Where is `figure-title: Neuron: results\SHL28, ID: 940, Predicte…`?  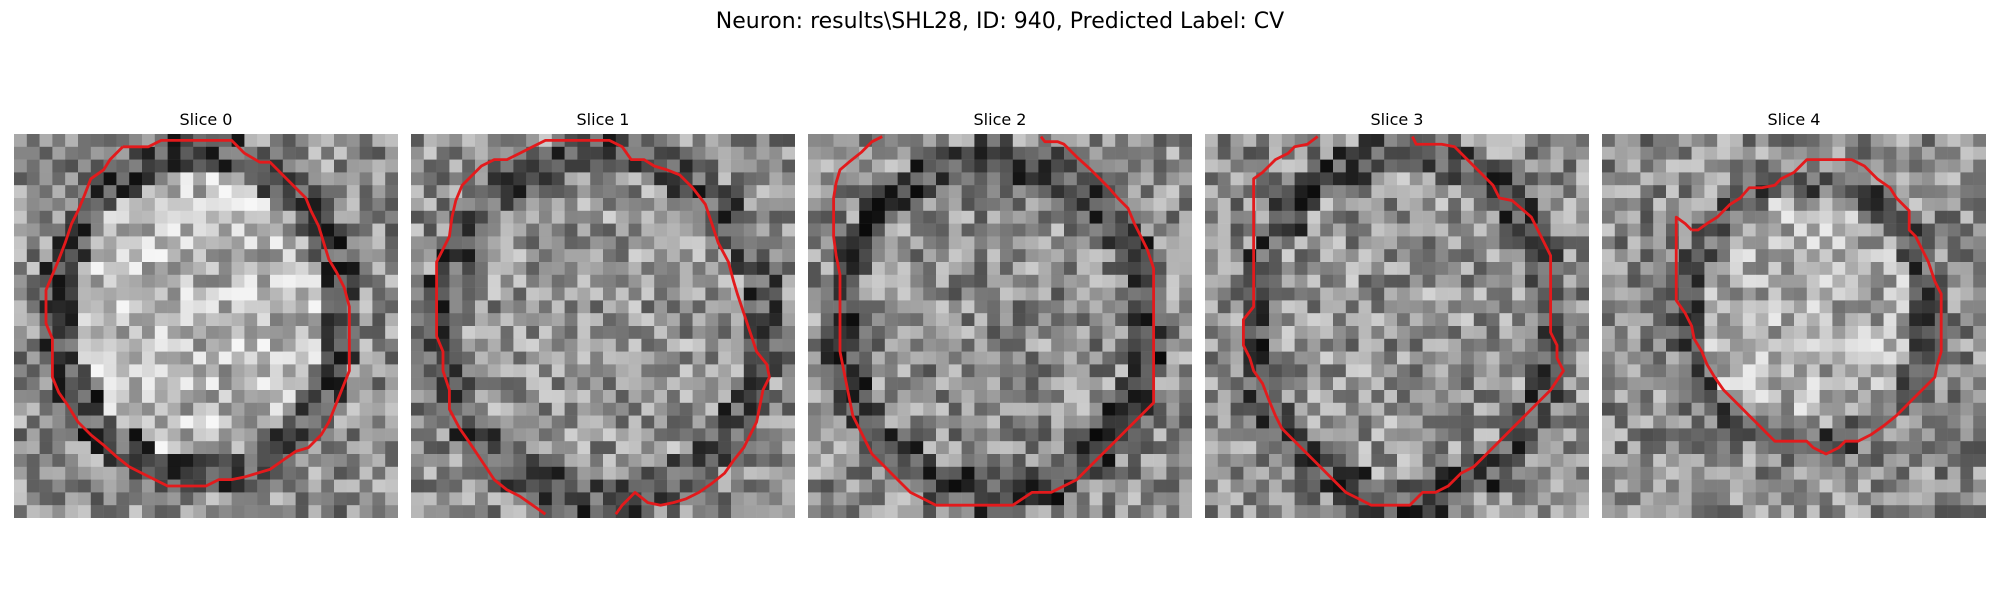 figure-title: Neuron: results\SHL28, ID: 940, Predicte… is located at coordinates (1000, 21).